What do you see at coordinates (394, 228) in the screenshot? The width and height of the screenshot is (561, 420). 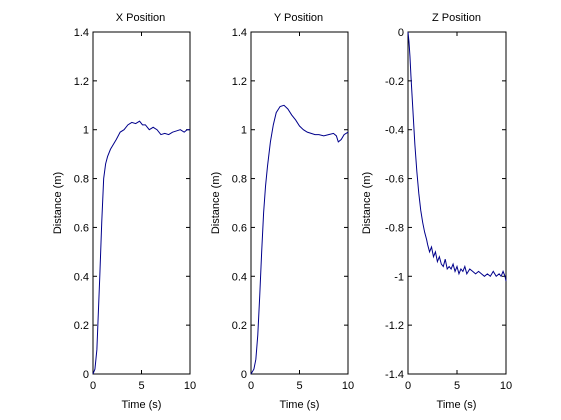 I see `y-tick-label: -0.8` at bounding box center [394, 228].